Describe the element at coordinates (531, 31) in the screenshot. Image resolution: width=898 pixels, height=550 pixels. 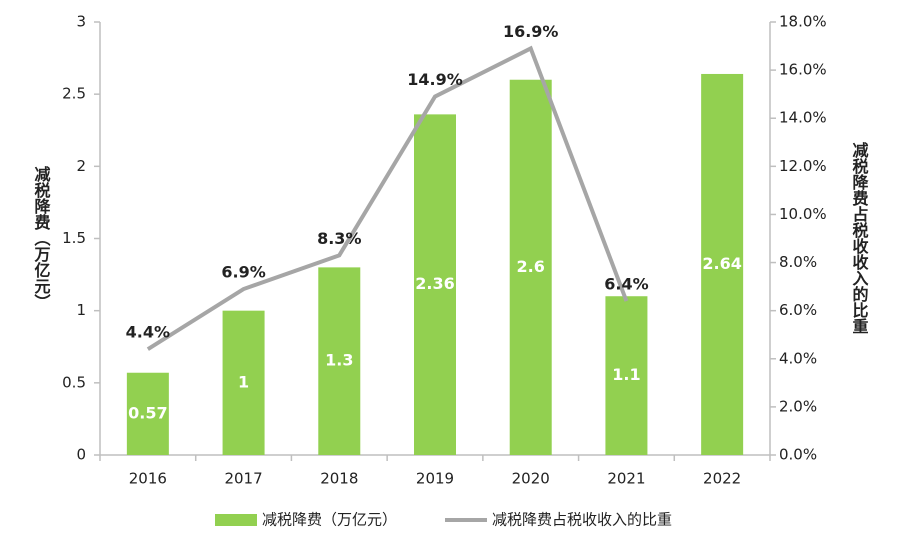
I see `line-value-label: 16.9%` at that location.